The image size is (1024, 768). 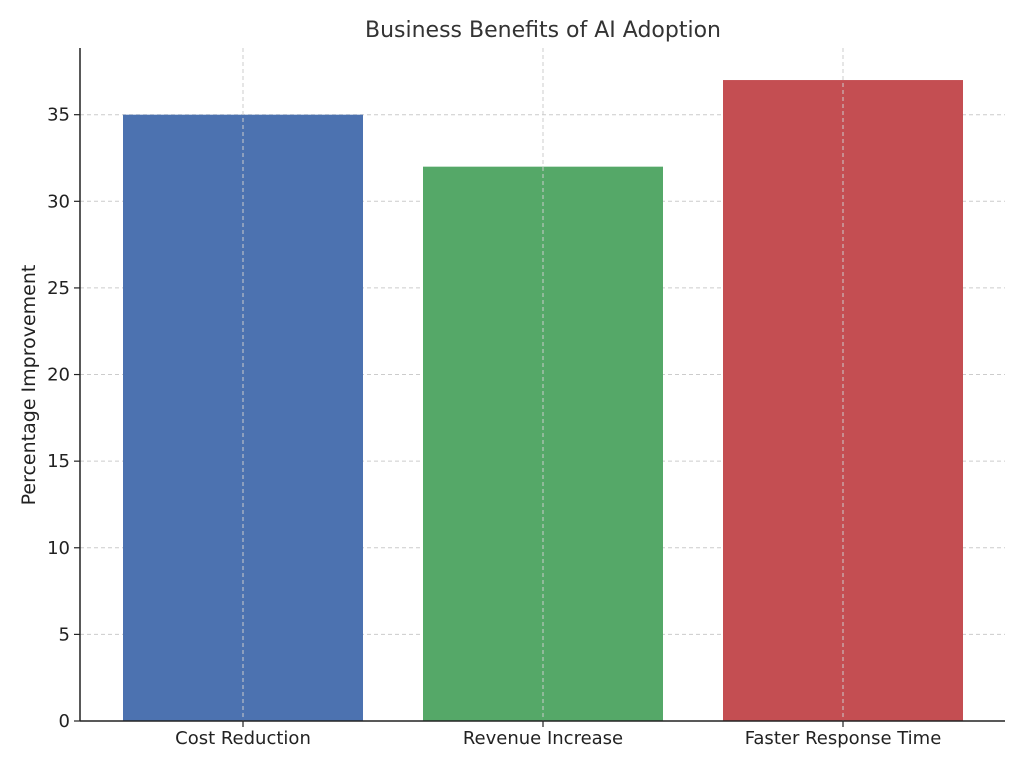 I want to click on y-ticks: 0 5 10 15 20 25 30 35, so click(x=63, y=418).